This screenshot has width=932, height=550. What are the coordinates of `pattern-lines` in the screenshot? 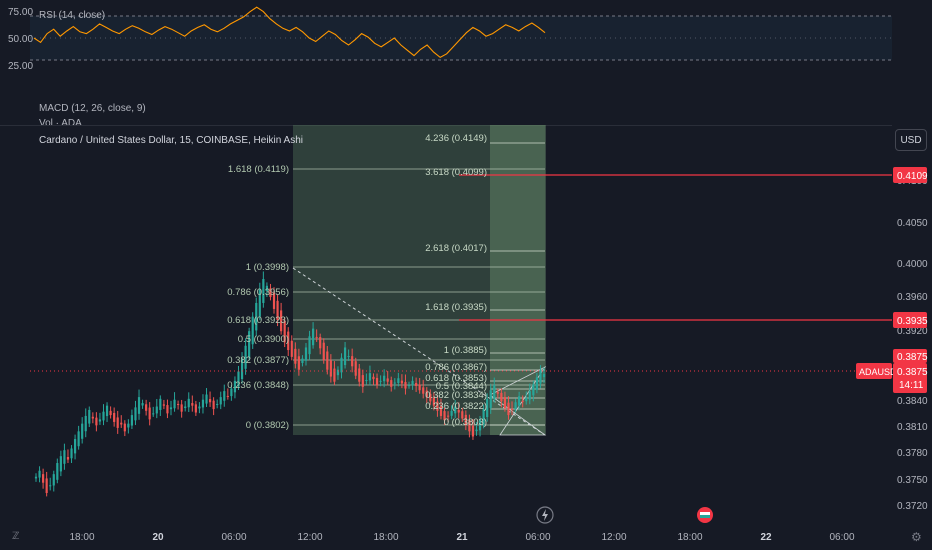 It's located at (518, 400).